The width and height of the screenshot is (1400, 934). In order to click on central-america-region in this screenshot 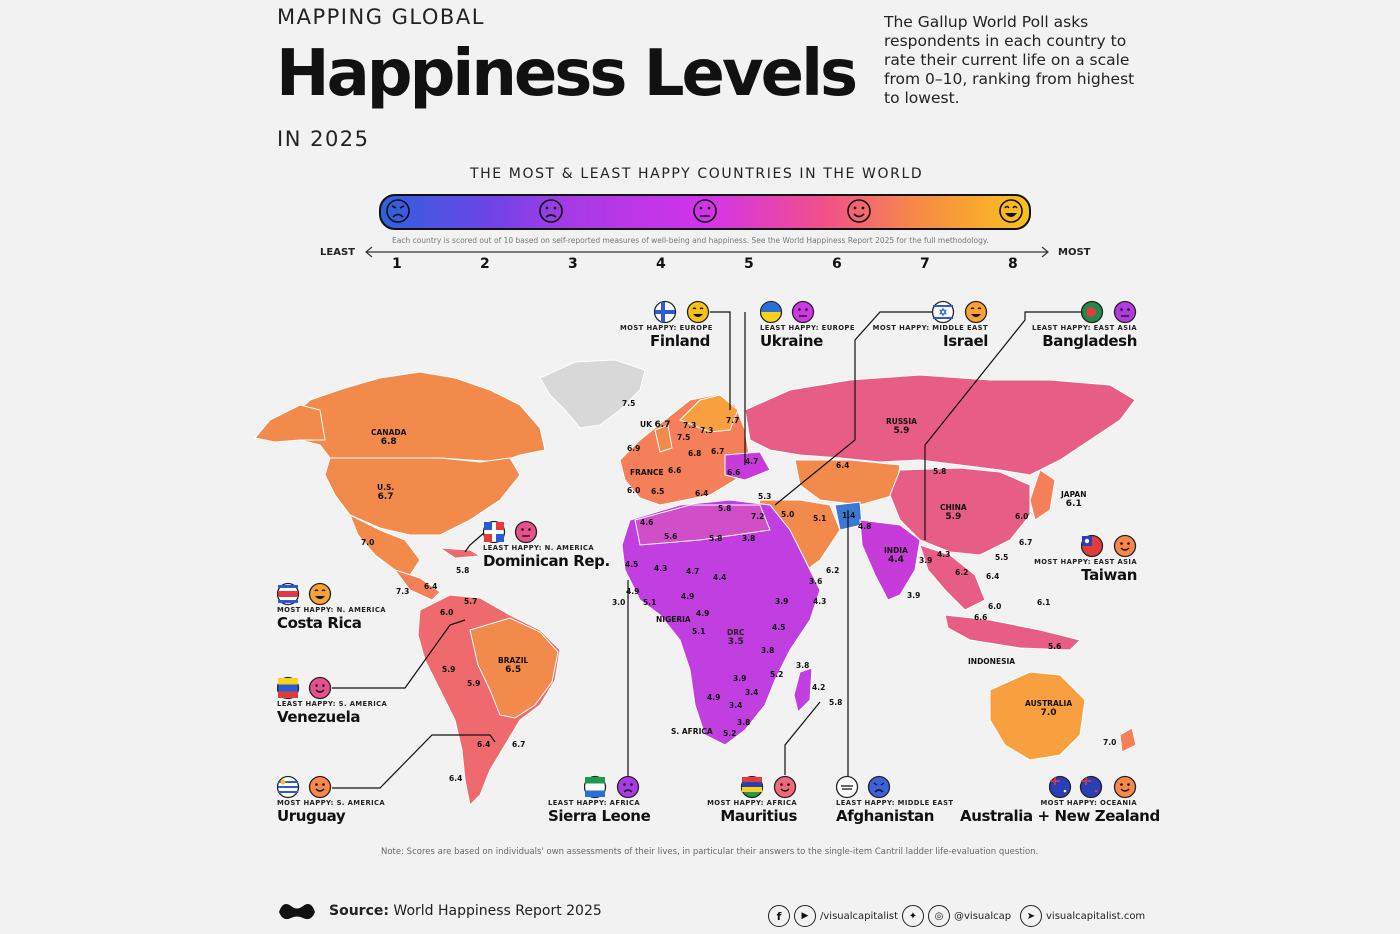, I will do `click(417, 585)`.